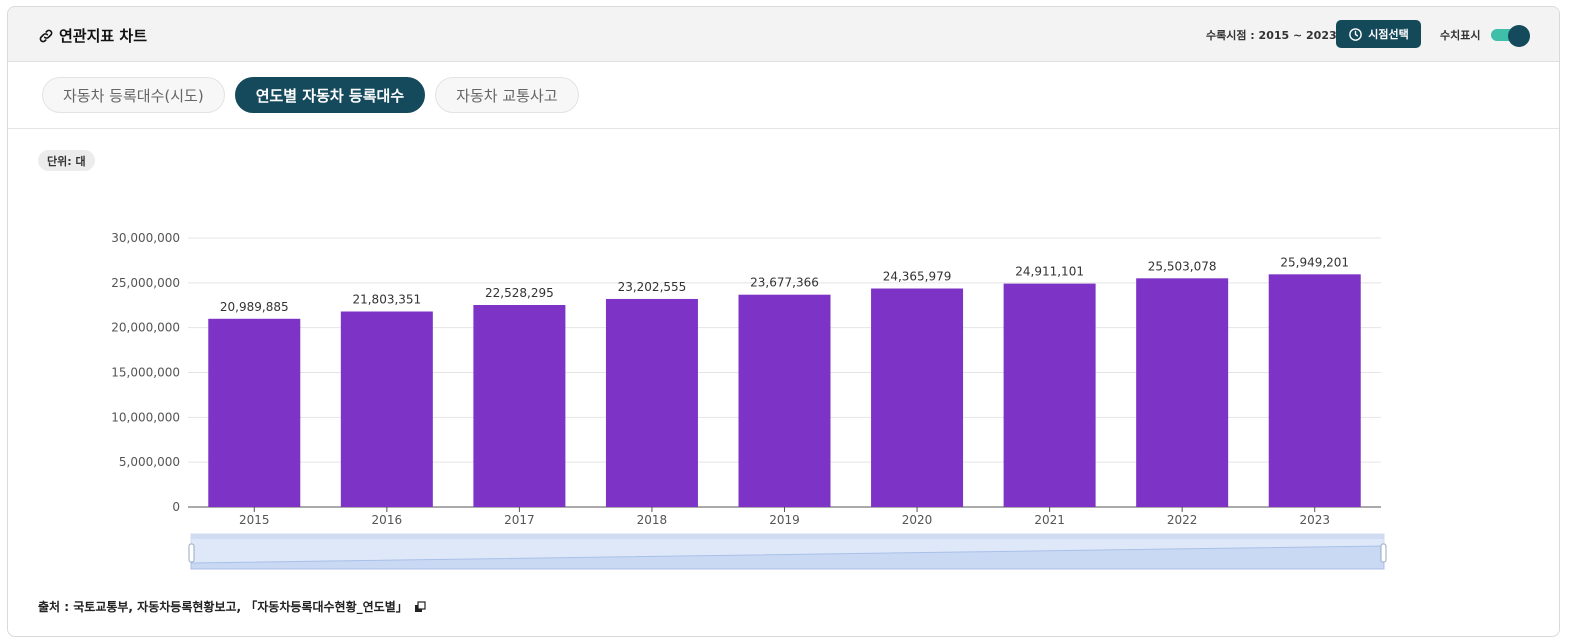 This screenshot has width=1574, height=644. I want to click on tab-registrations-by-year: 연도별 자동차 등록대수, so click(330, 95).